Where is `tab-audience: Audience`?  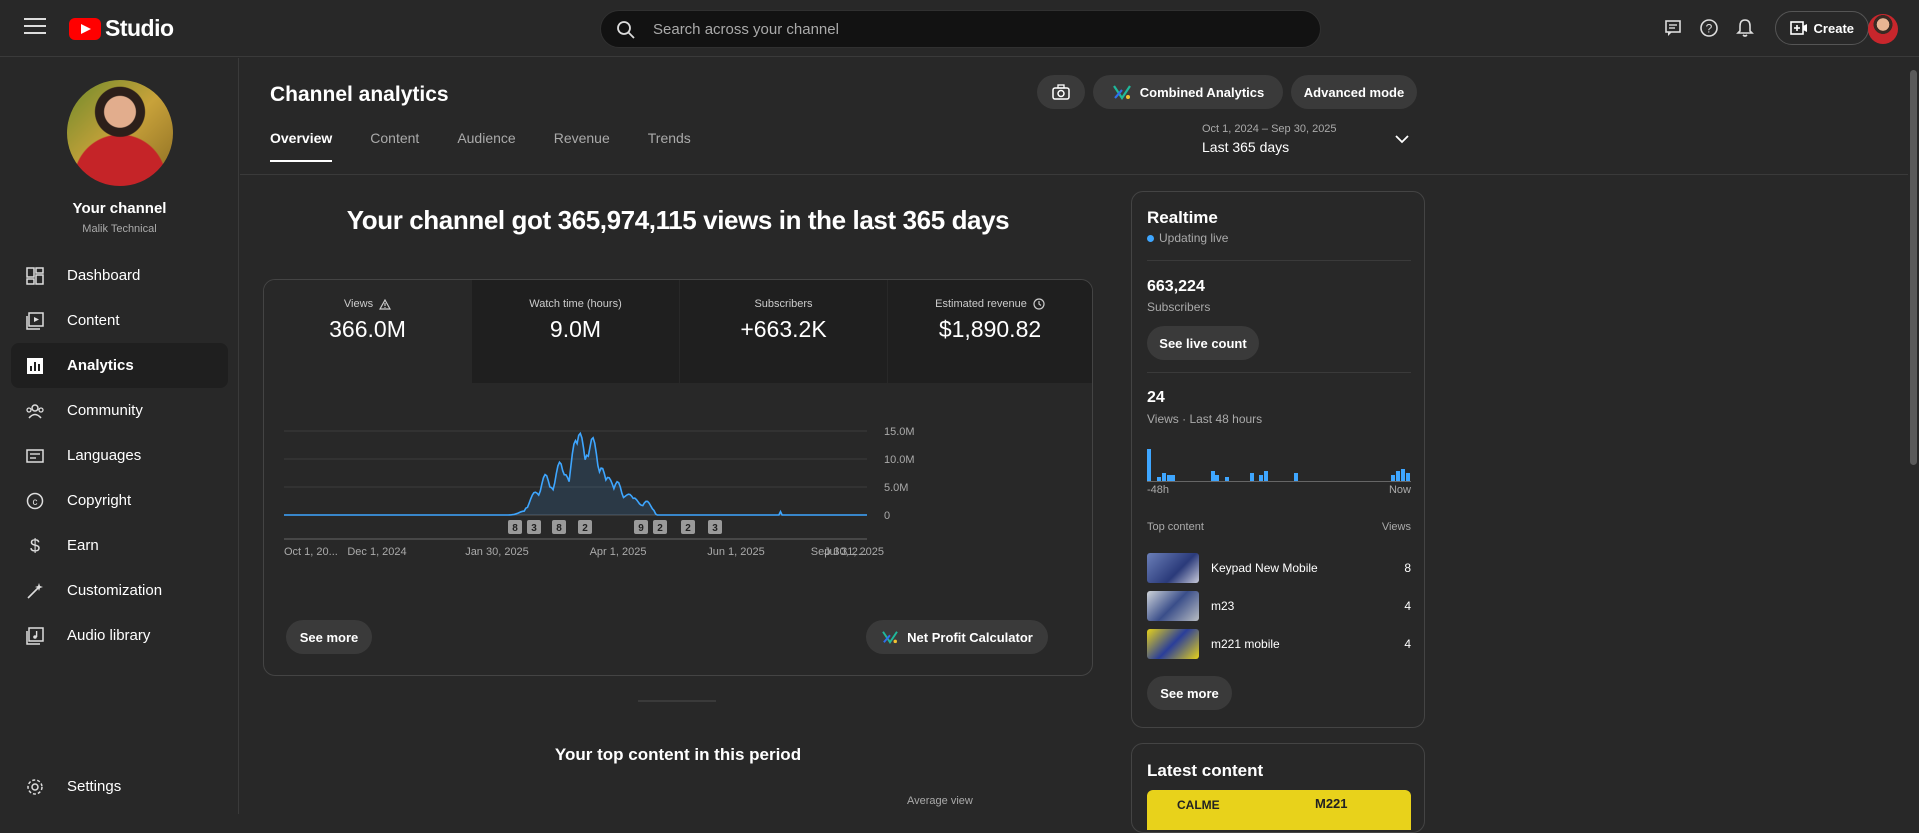 tab-audience: Audience is located at coordinates (486, 138).